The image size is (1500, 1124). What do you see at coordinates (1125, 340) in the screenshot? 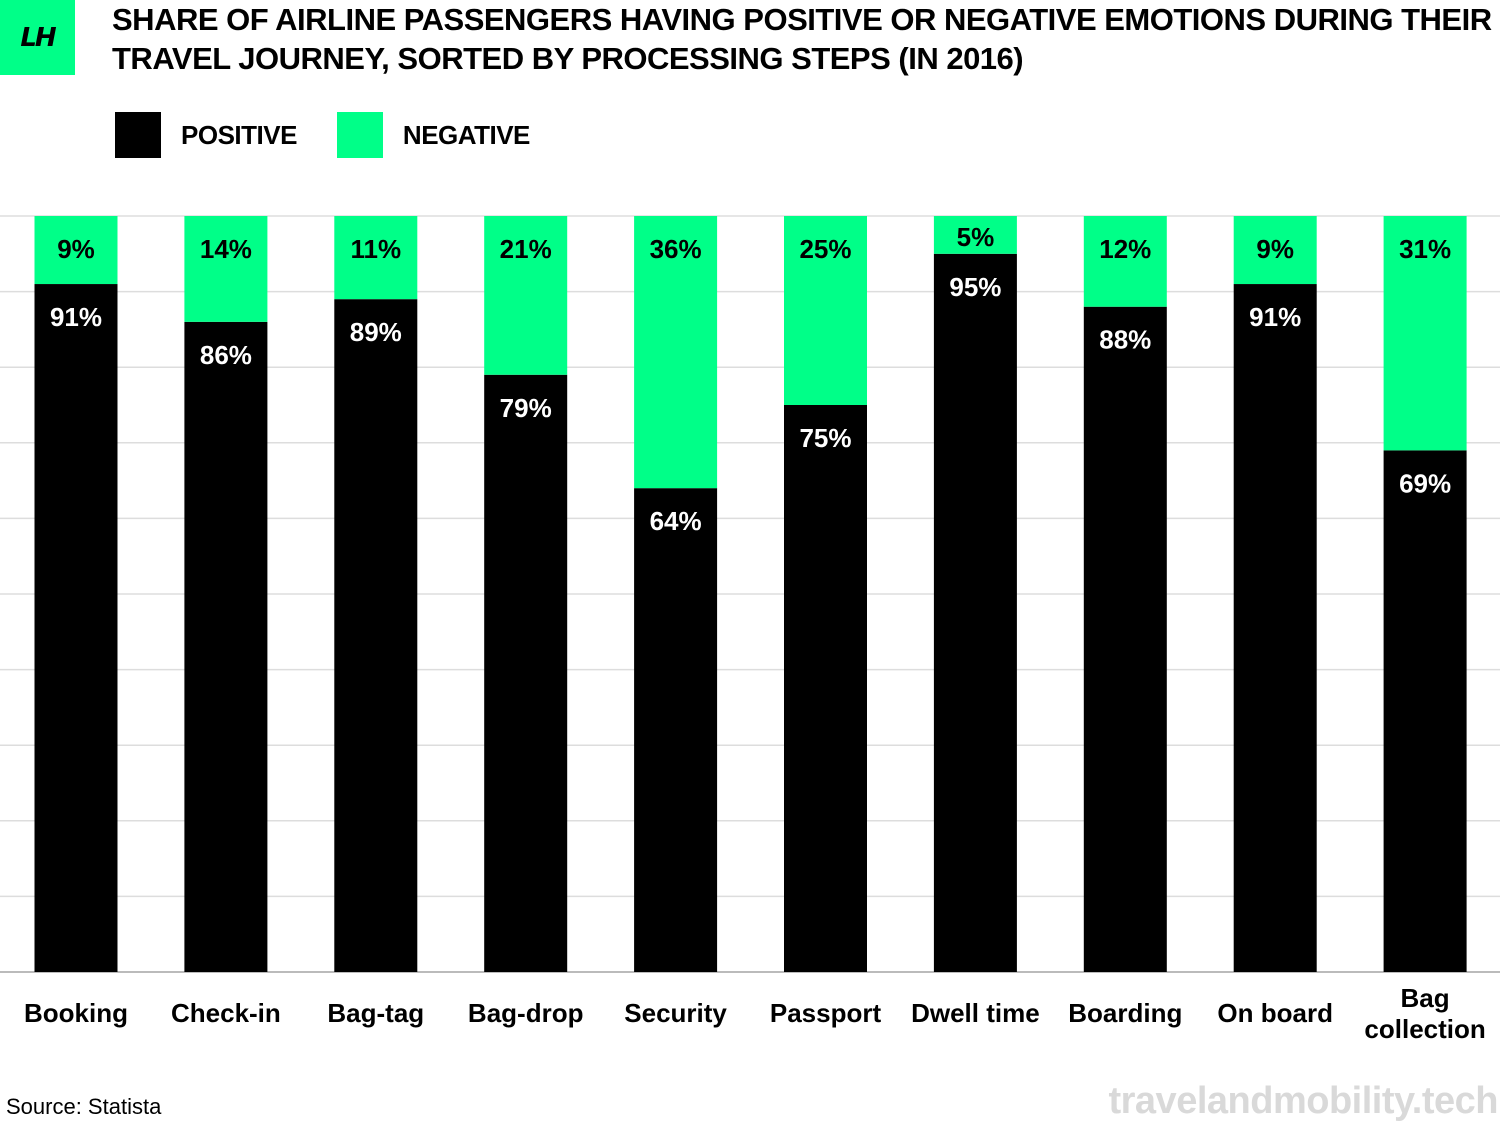
I see `data-label-positive: 88%` at bounding box center [1125, 340].